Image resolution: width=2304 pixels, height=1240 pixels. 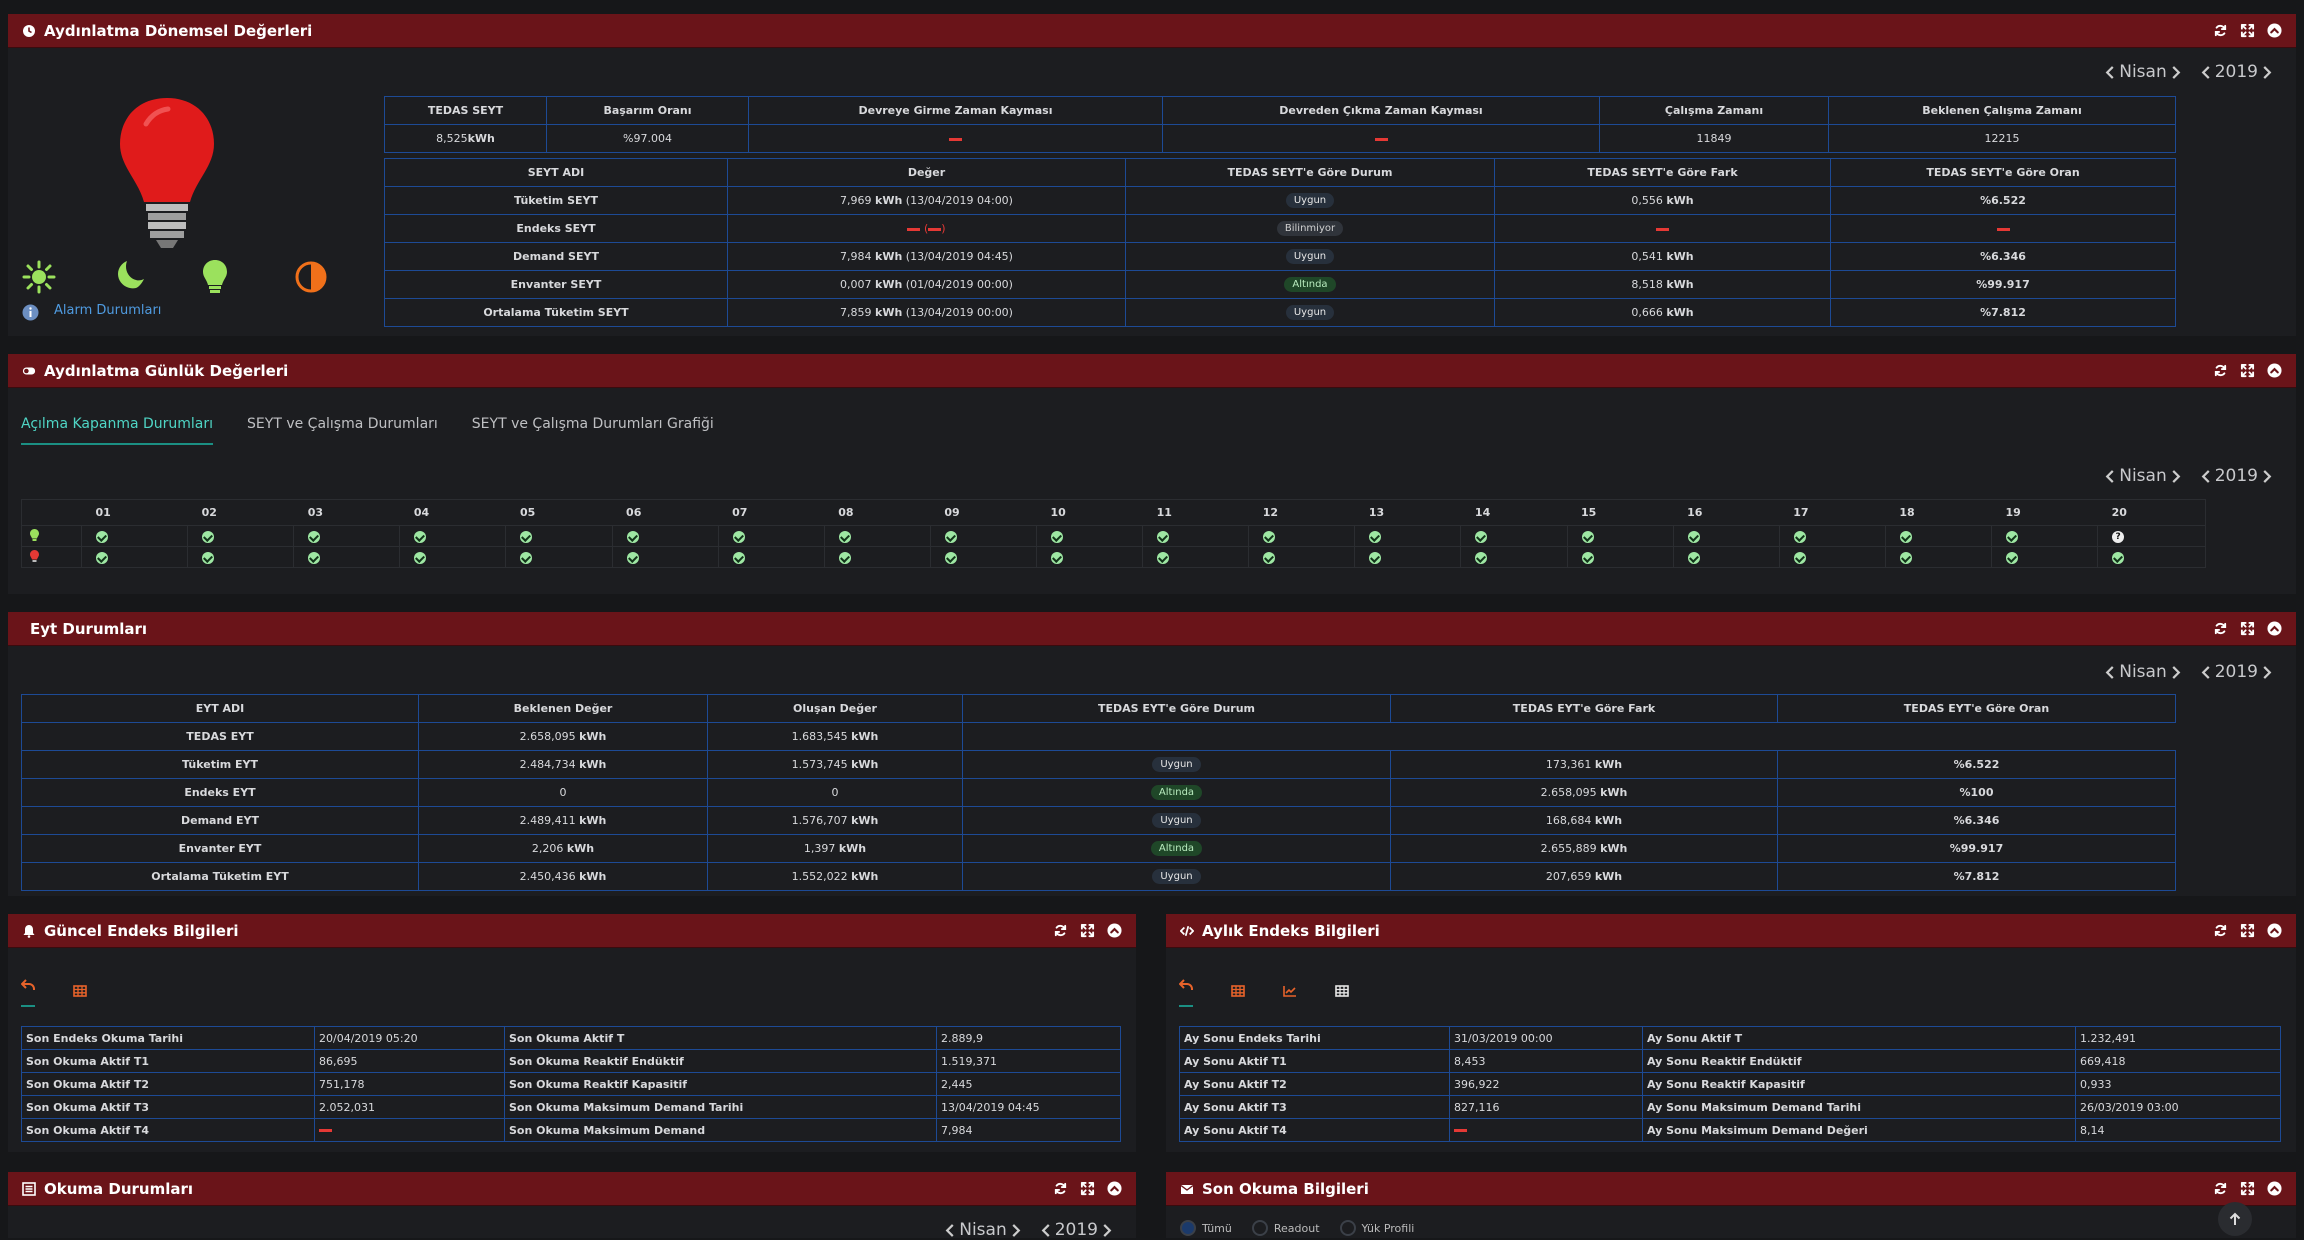 I want to click on daily-title: Aydınlatma Günlük Değerleri, so click(x=166, y=370).